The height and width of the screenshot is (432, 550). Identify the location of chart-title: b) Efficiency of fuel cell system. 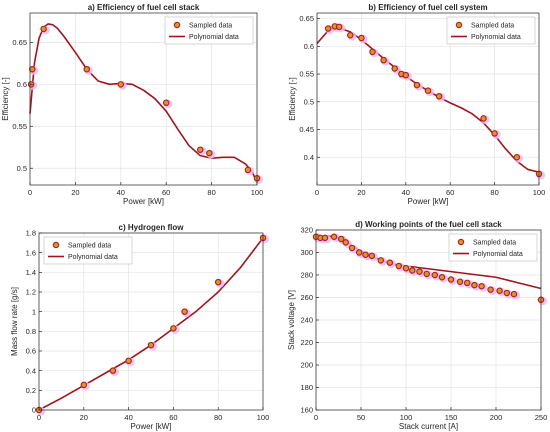
(427, 7).